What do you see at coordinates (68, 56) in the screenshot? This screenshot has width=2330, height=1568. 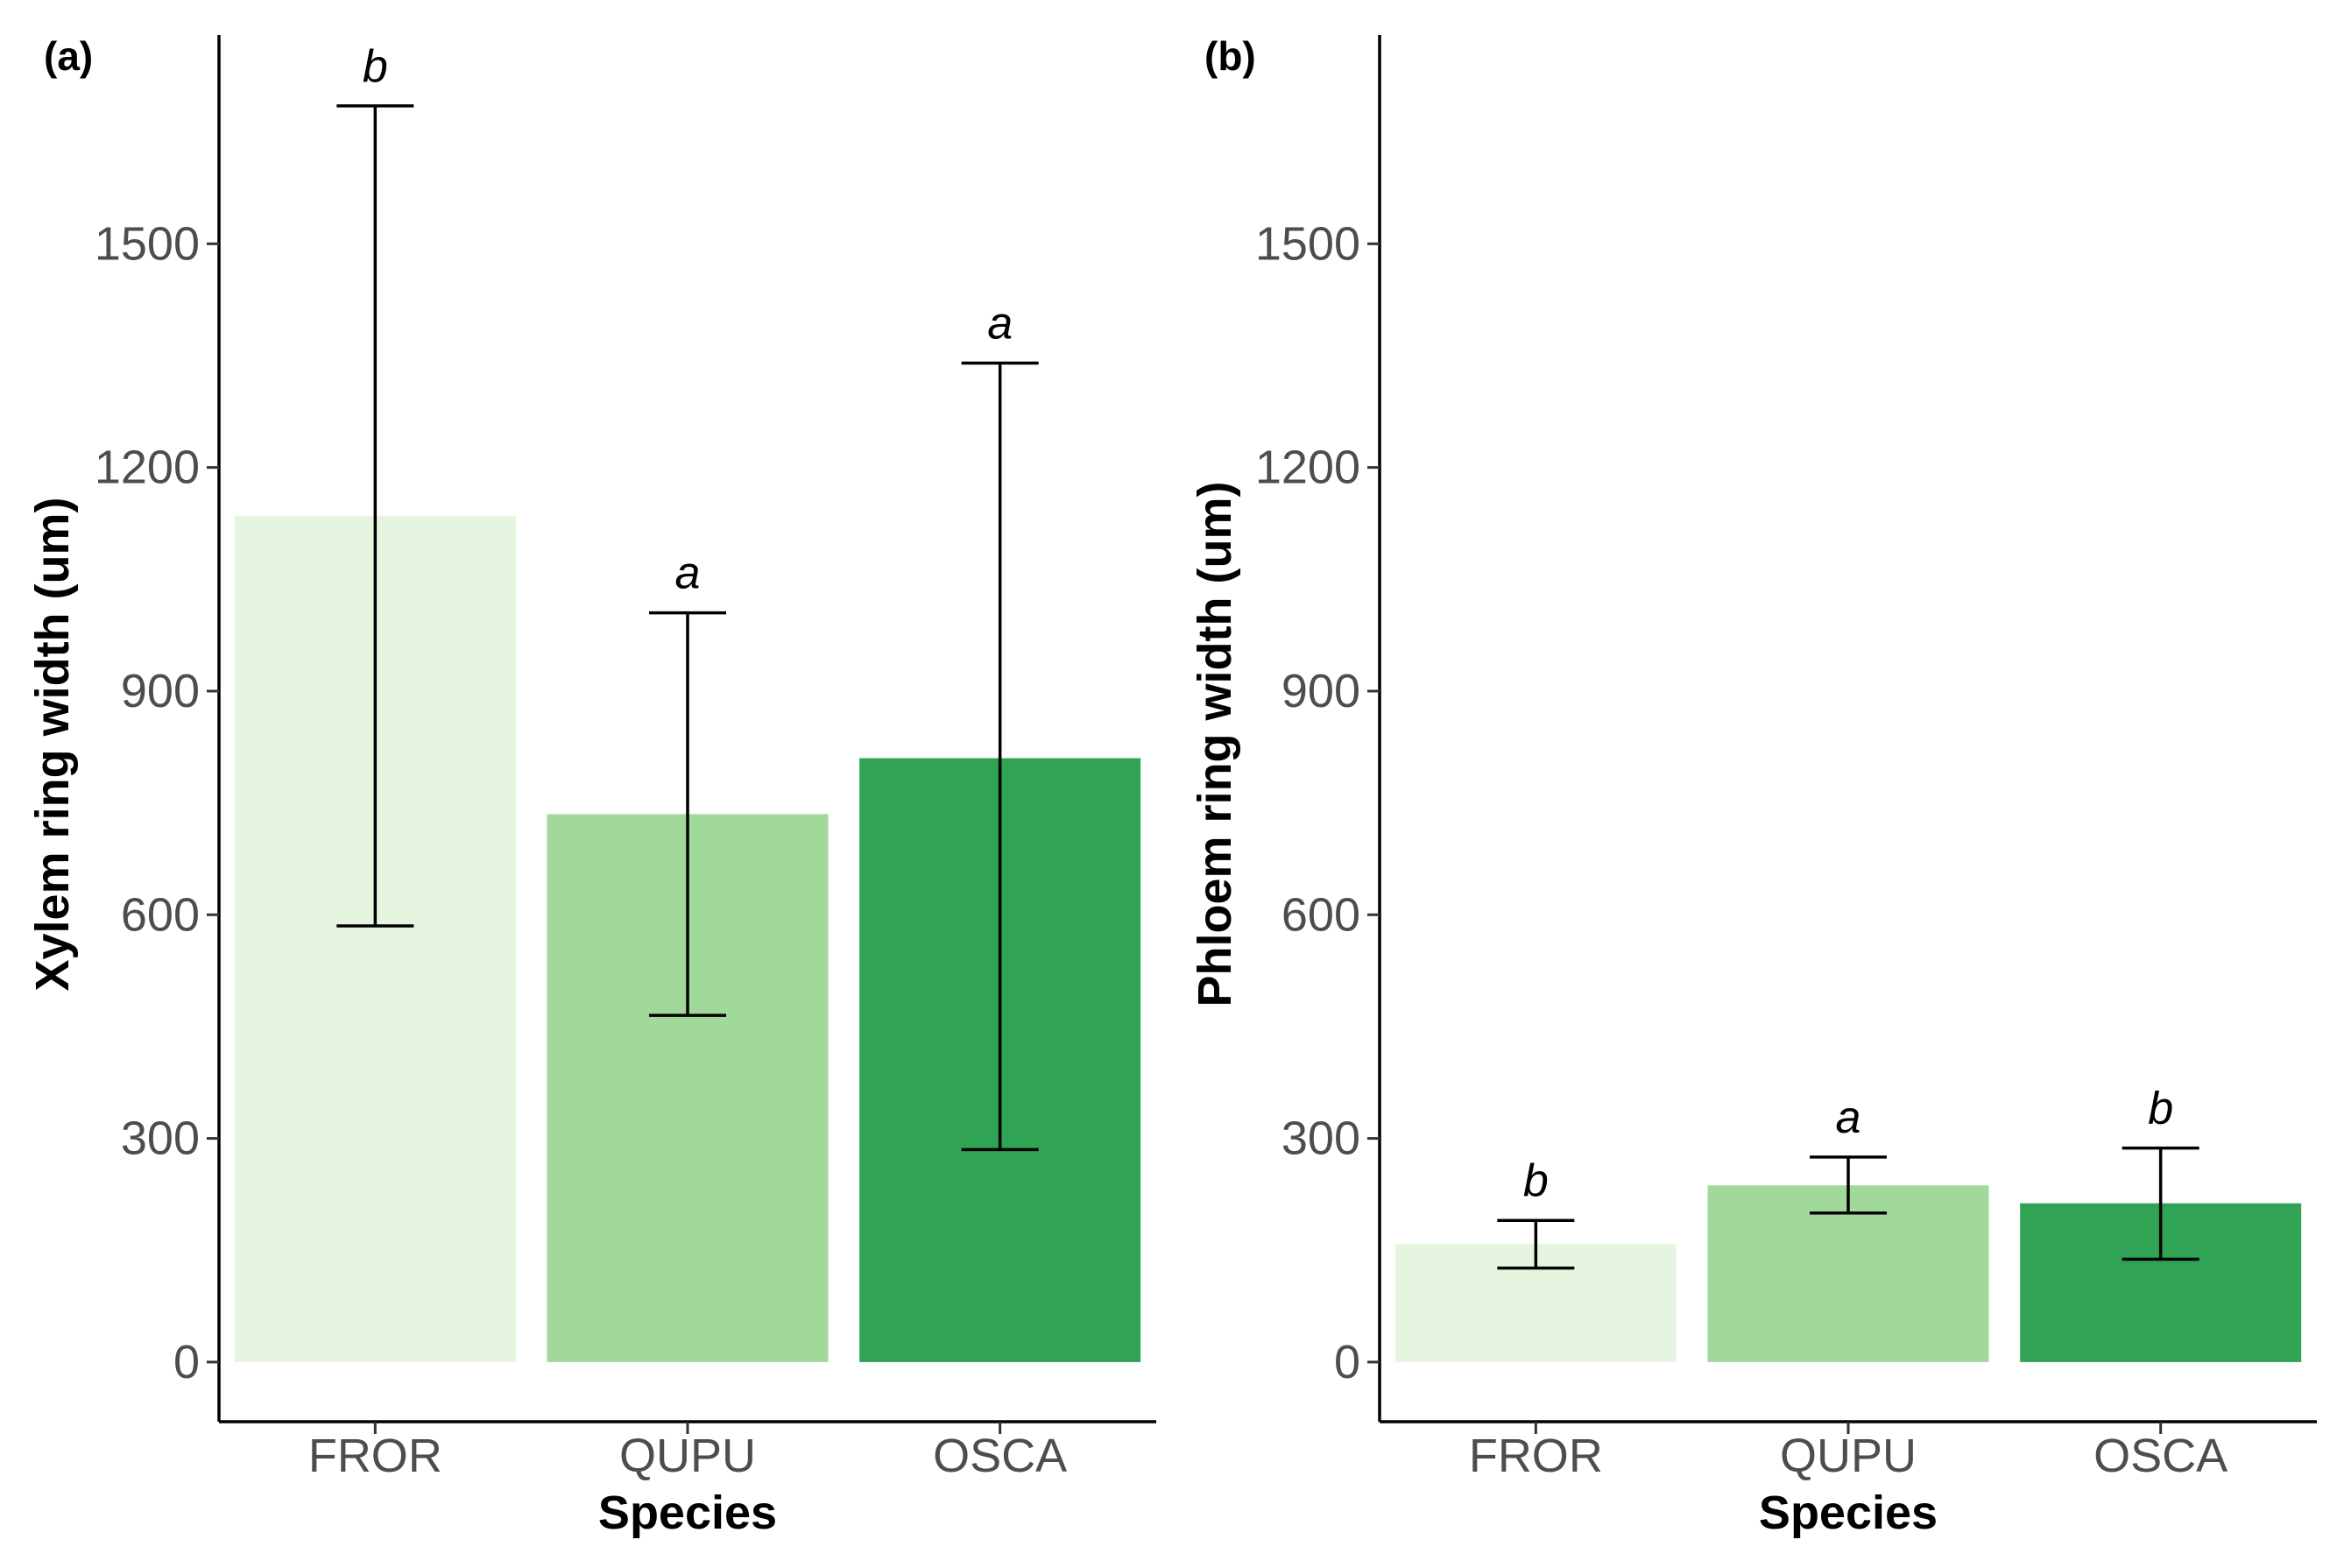 I see `panel-tag: (a)` at bounding box center [68, 56].